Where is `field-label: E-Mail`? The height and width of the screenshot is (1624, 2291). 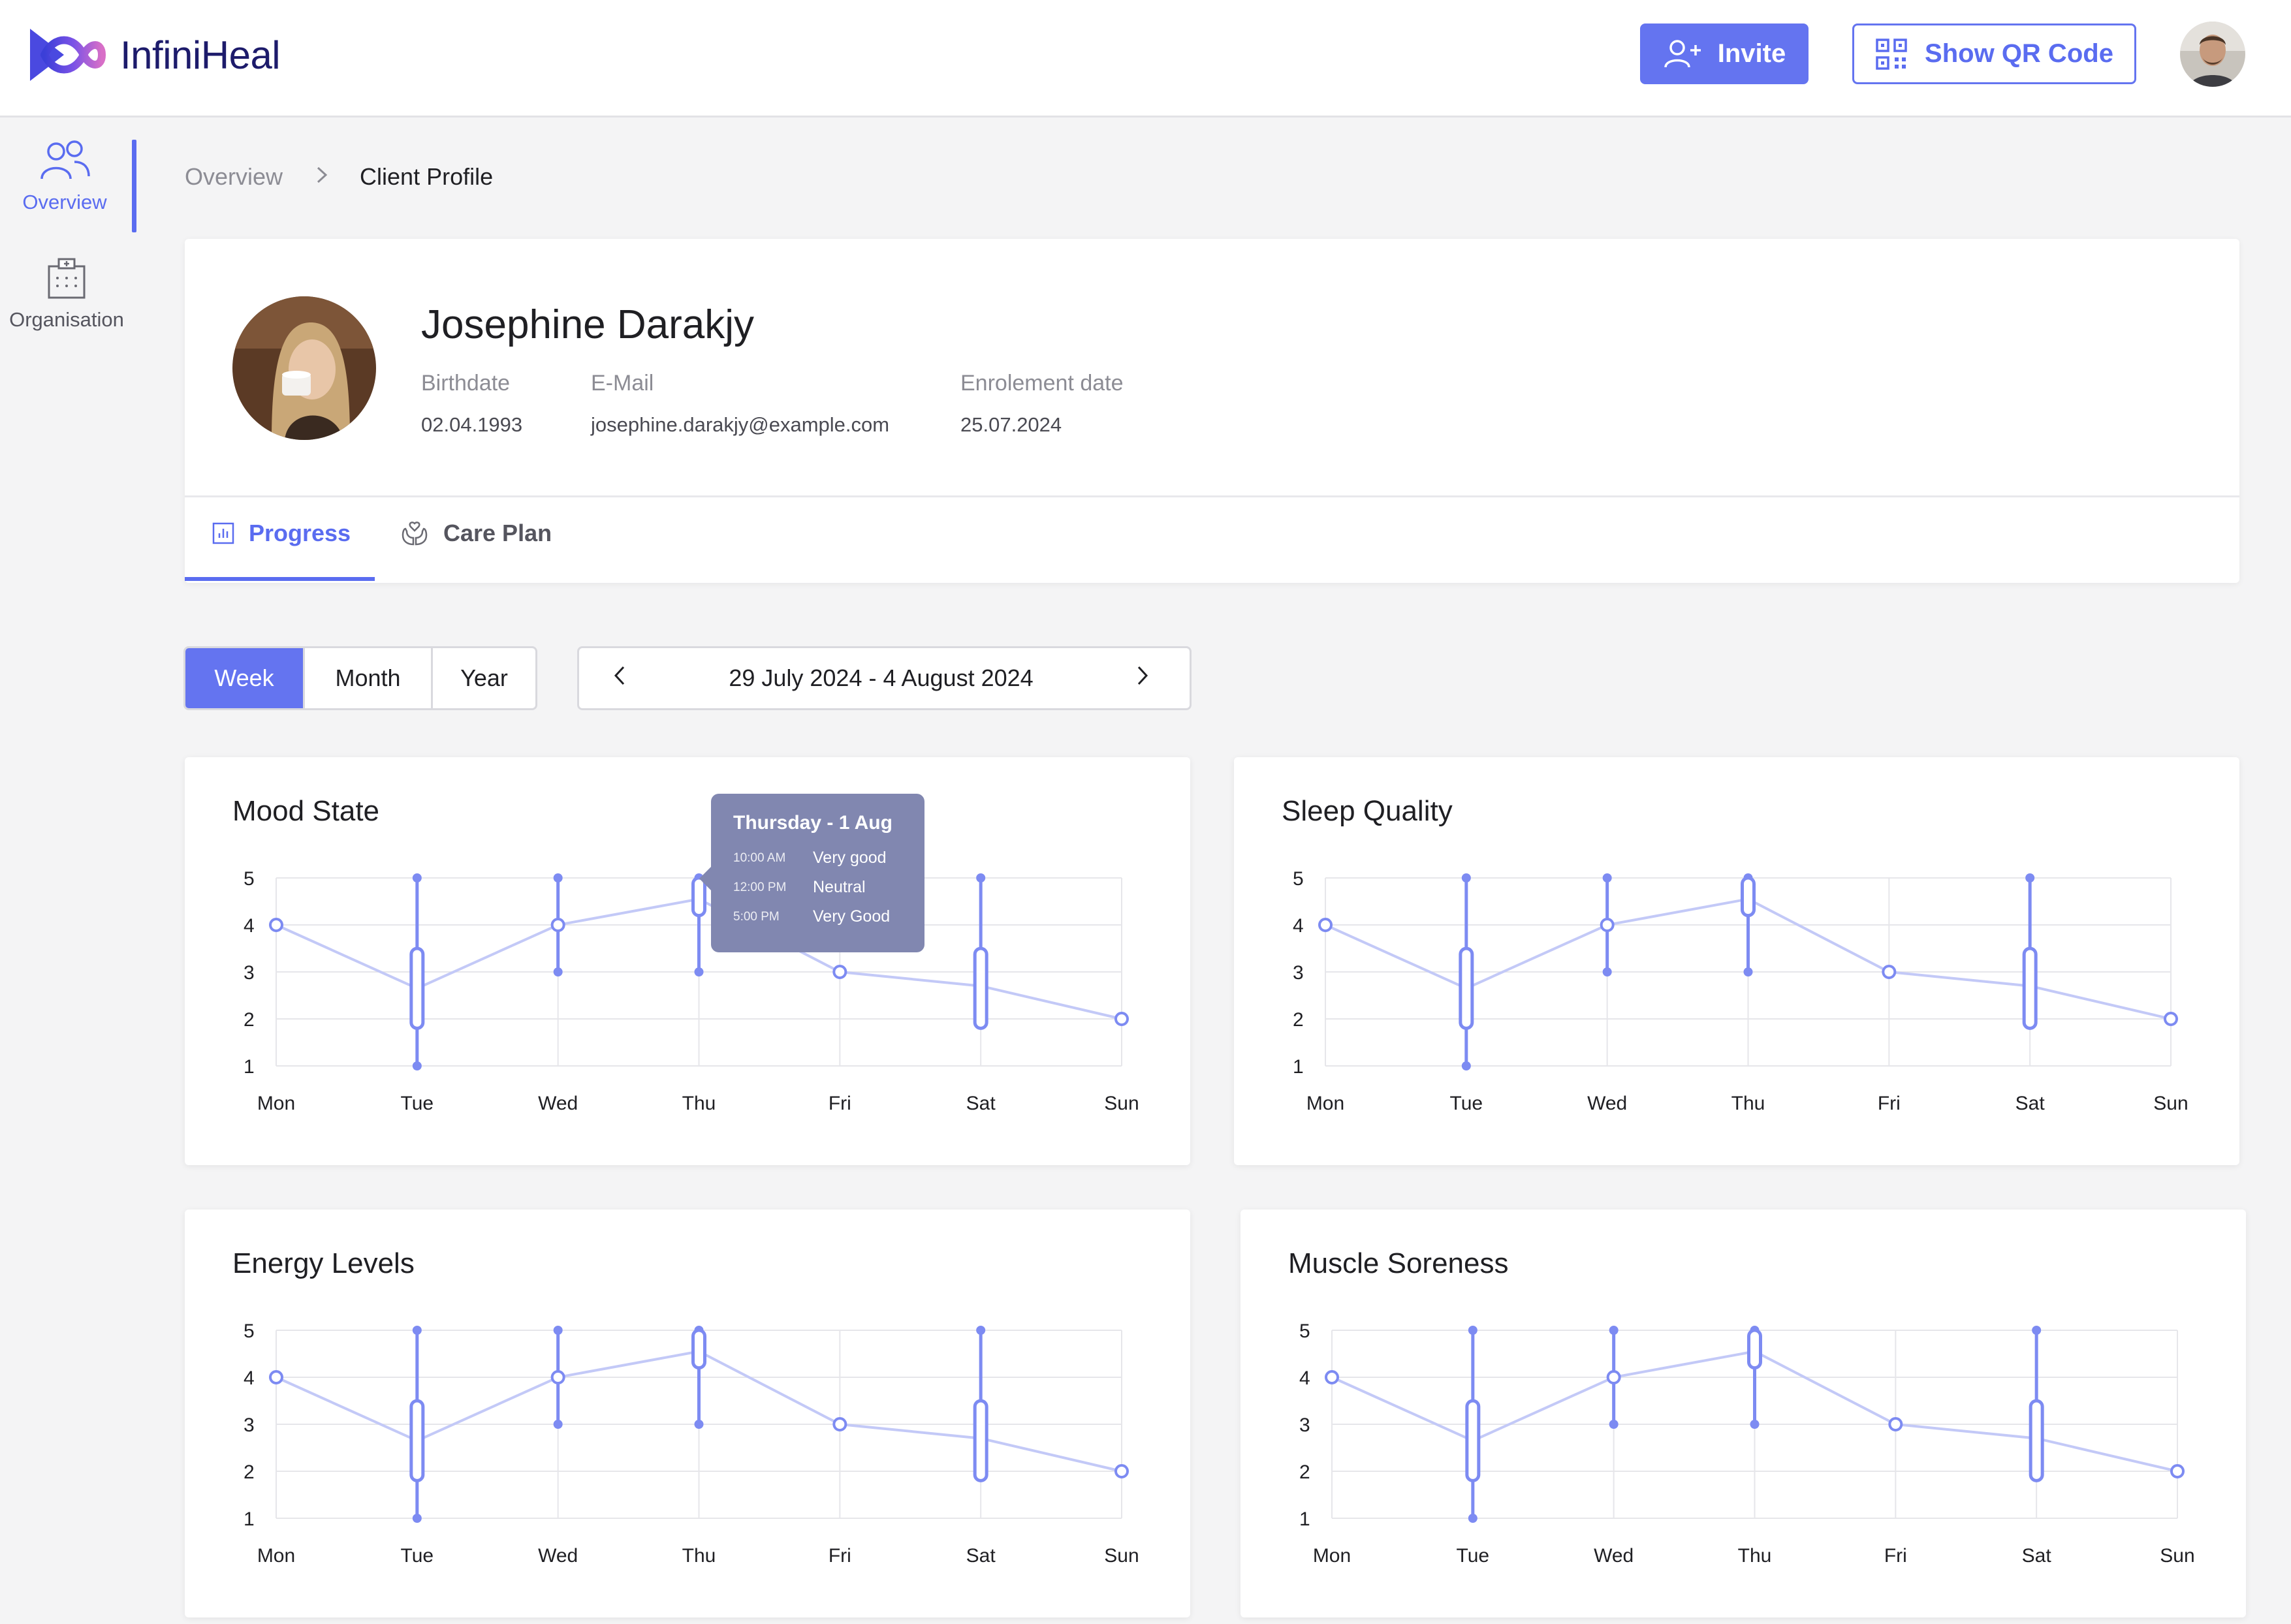 field-label: E-Mail is located at coordinates (622, 383).